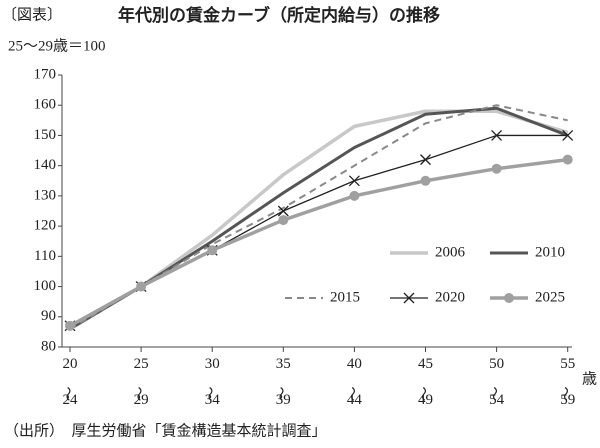 This screenshot has width=600, height=448. Describe the element at coordinates (165, 430) in the screenshot. I see `source: （出所） 厚生労働省「賃金構造基本統計調査」` at that location.